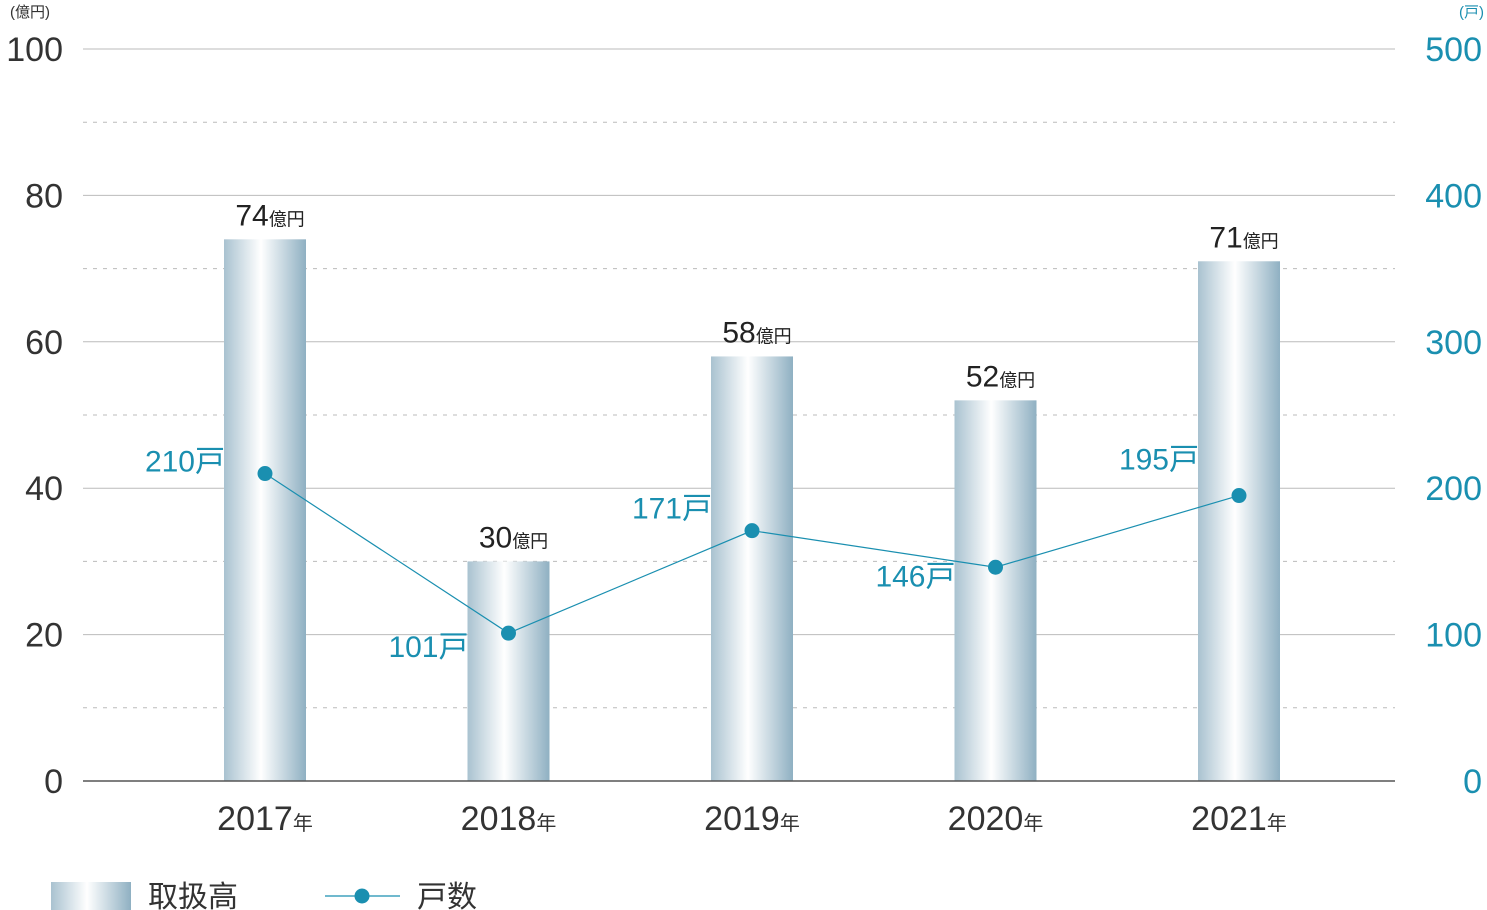 Image resolution: width=1487 pixels, height=910 pixels. What do you see at coordinates (1453, 50) in the screenshot?
I see `right-tick-label: 500` at bounding box center [1453, 50].